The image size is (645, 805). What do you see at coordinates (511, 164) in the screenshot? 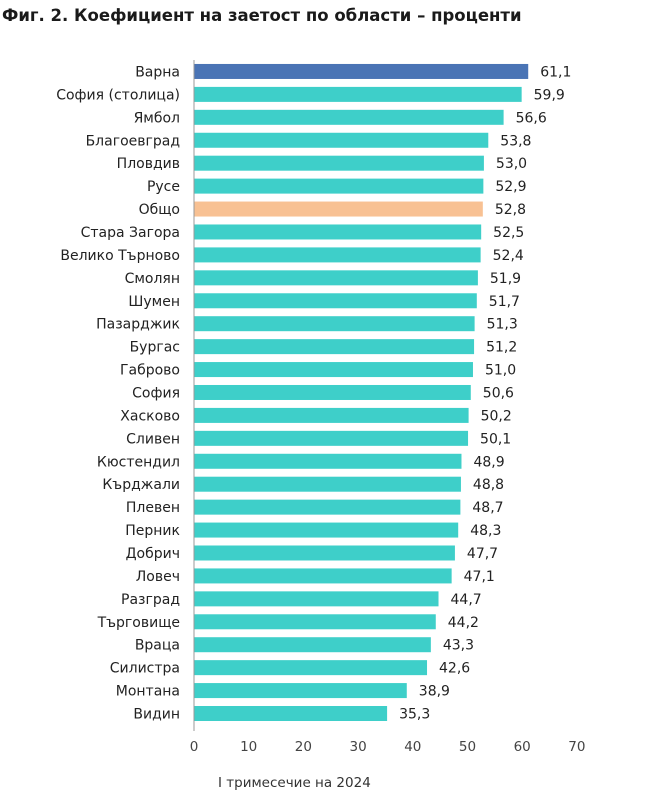
I see `value-label: 53,0` at bounding box center [511, 164].